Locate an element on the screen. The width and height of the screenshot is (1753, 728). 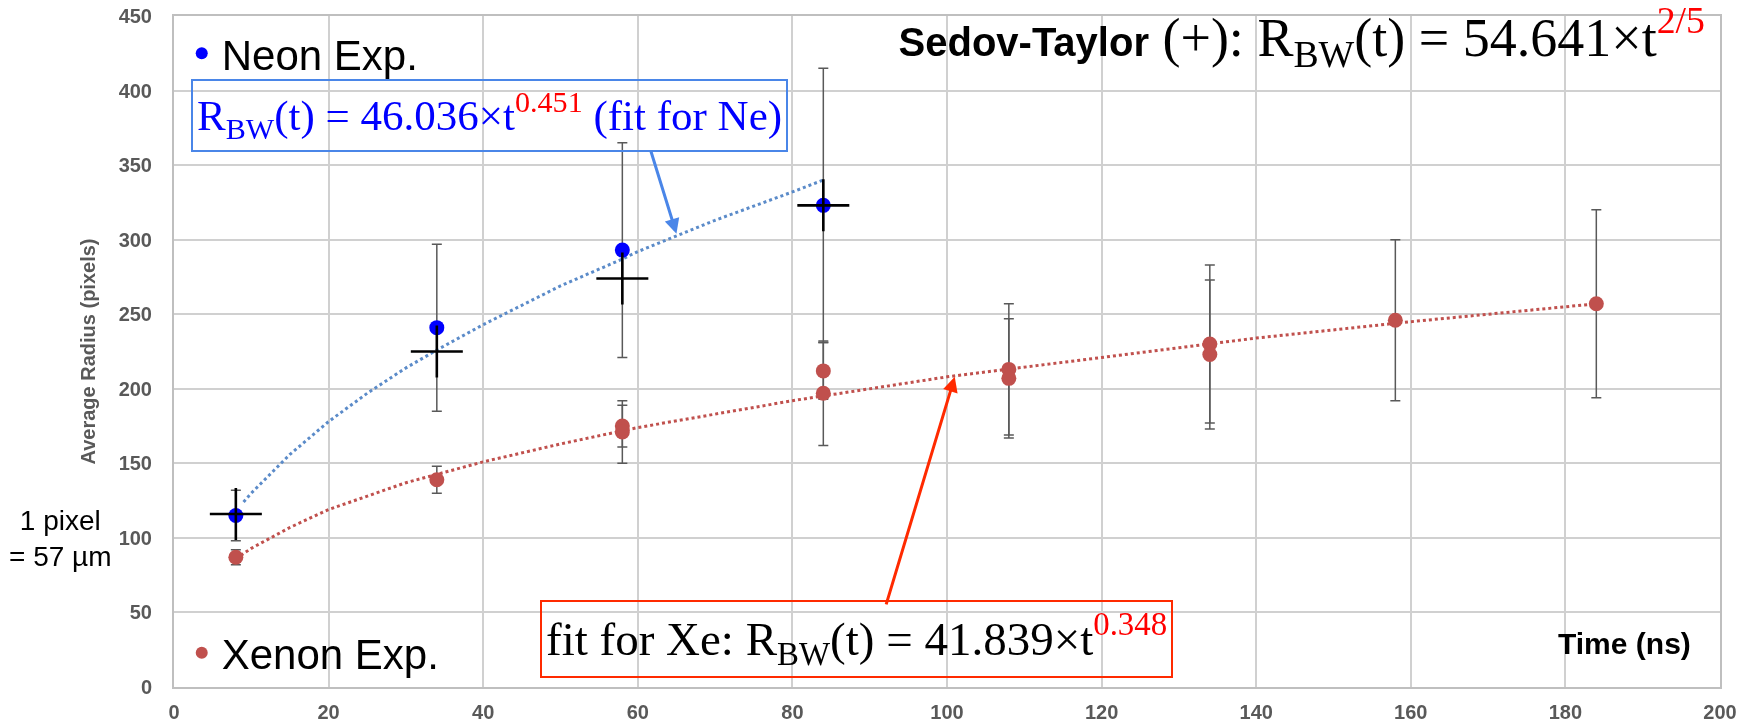
y-tick-label: 50 is located at coordinates (140, 612).